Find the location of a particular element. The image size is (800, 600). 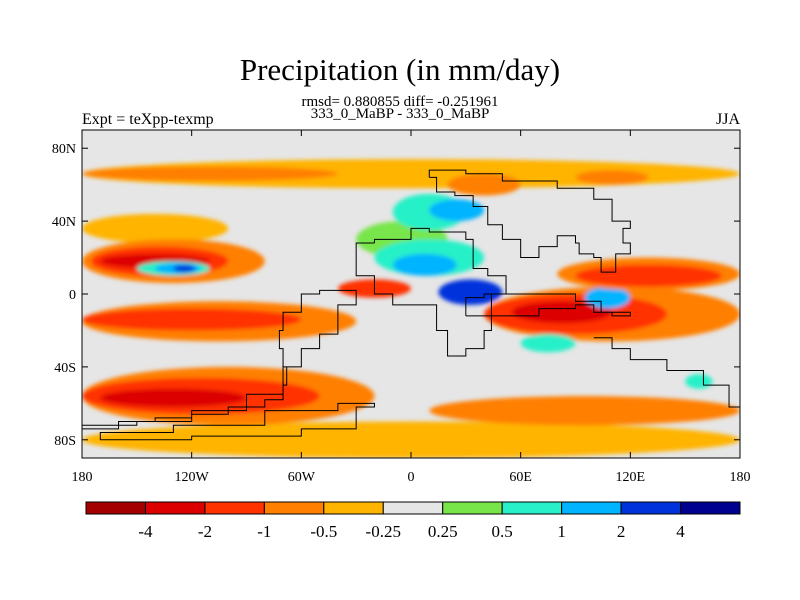

stats-line: rmsd= 0.880855 diff= -0.251961 is located at coordinates (400, 102).